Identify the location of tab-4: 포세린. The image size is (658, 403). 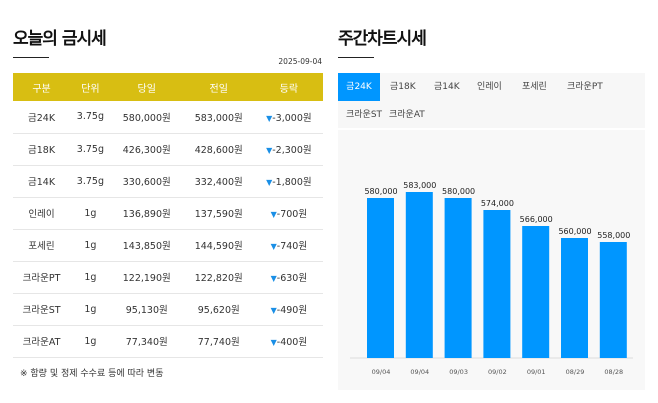
(534, 87).